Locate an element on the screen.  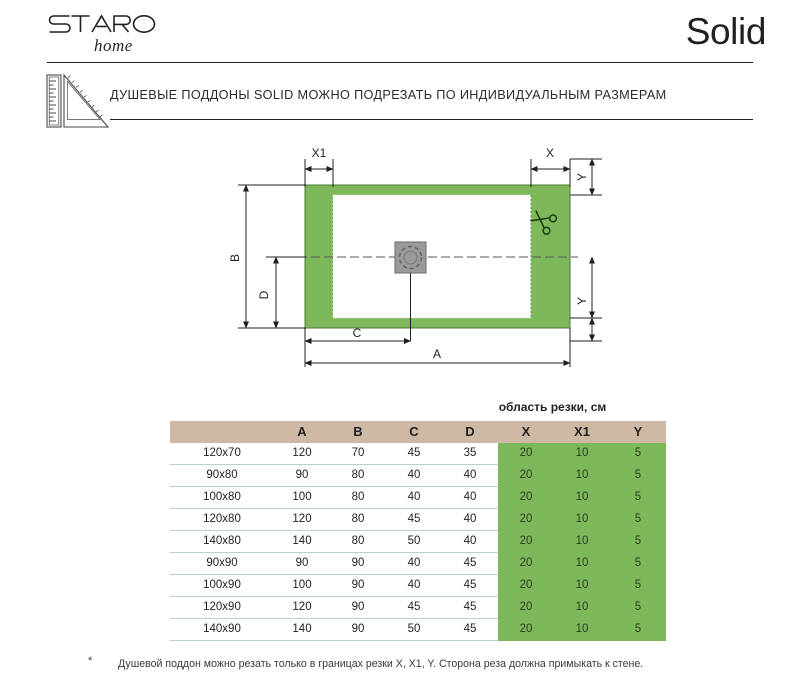
scissors-icon is located at coordinates (544, 222).